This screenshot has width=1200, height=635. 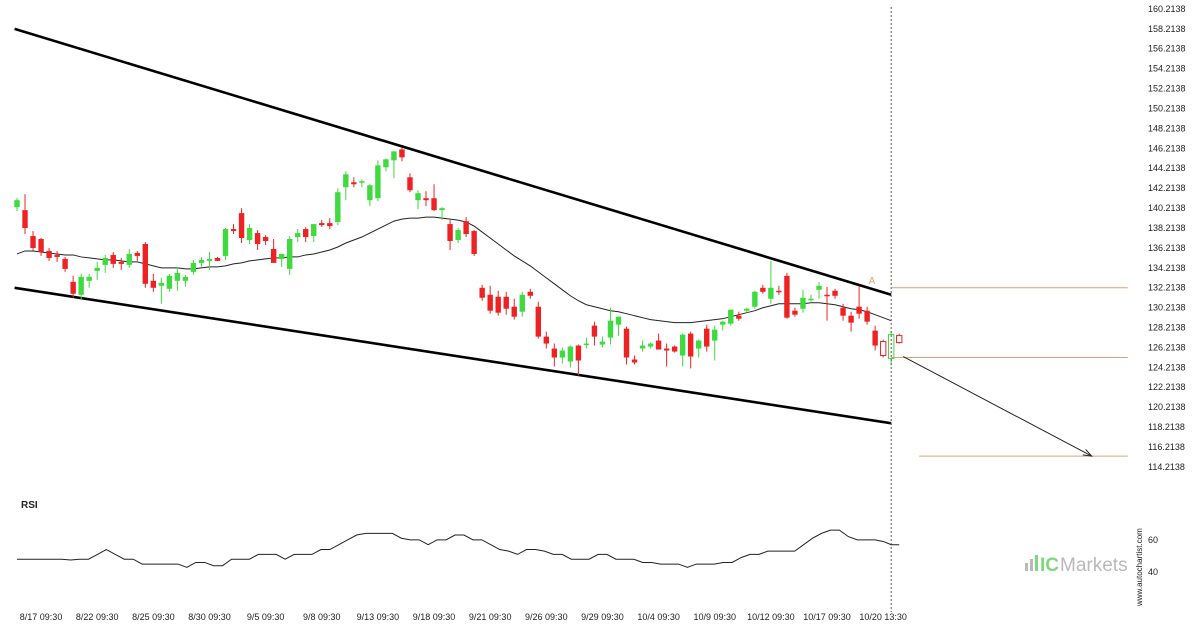 What do you see at coordinates (658, 617) in the screenshot?
I see `x-tick-label: 10/4 09:30` at bounding box center [658, 617].